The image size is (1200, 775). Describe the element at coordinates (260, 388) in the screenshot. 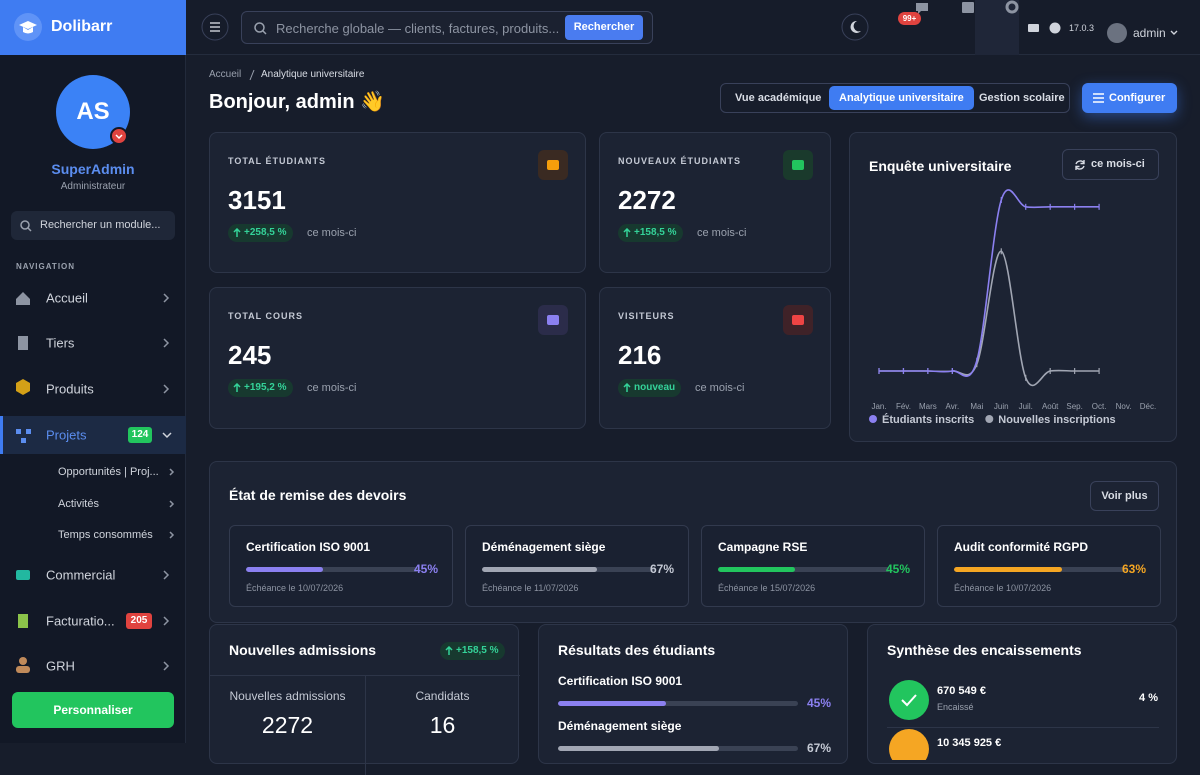

I see `stat-change: +195,2 %` at that location.